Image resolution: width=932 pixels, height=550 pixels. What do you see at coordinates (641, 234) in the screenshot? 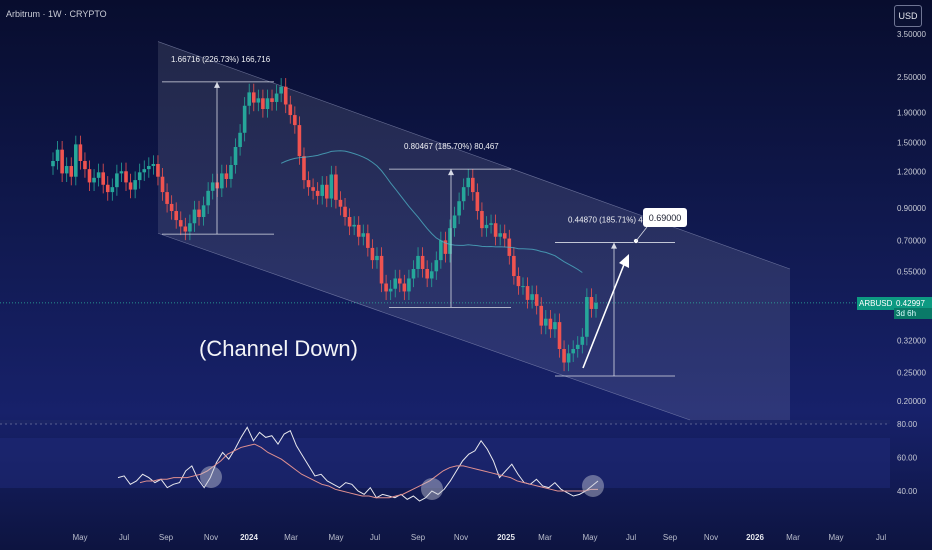
I see `target-callout-line` at bounding box center [641, 234].